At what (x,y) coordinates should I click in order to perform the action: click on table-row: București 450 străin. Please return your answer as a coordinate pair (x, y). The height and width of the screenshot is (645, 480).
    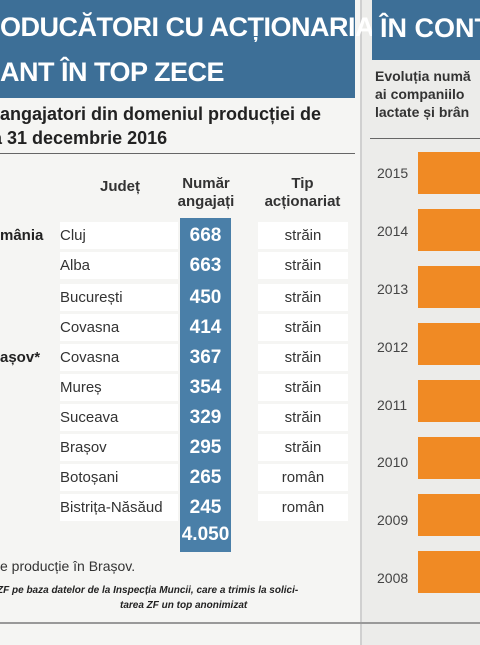
    Looking at the image, I should click on (177, 300).